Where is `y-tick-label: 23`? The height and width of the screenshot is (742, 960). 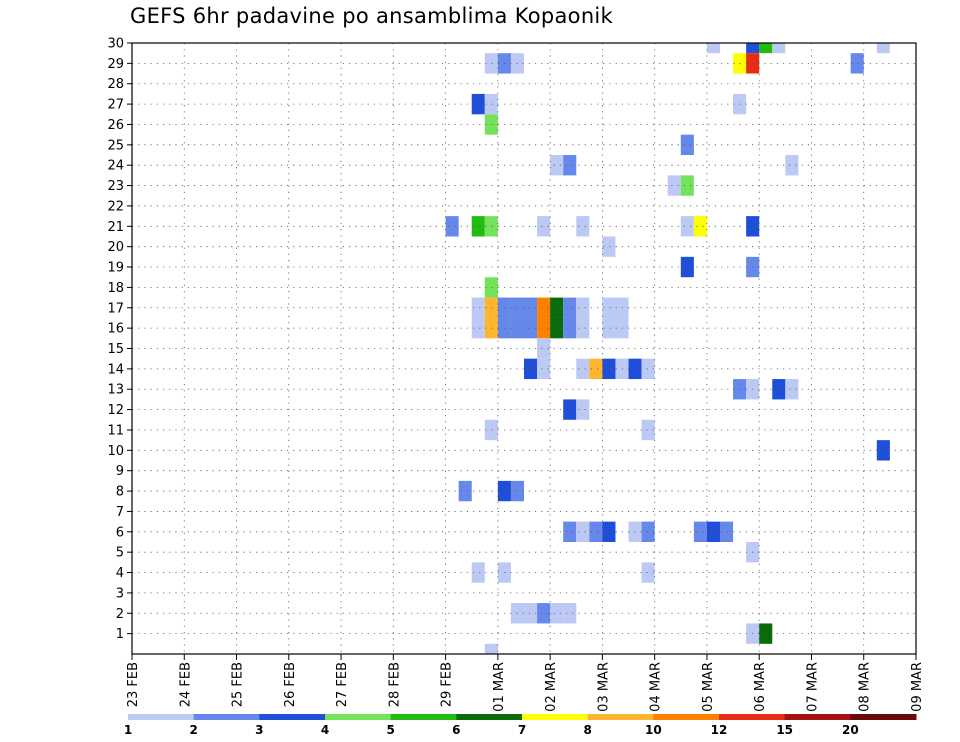
y-tick-label: 23 is located at coordinates (115, 186).